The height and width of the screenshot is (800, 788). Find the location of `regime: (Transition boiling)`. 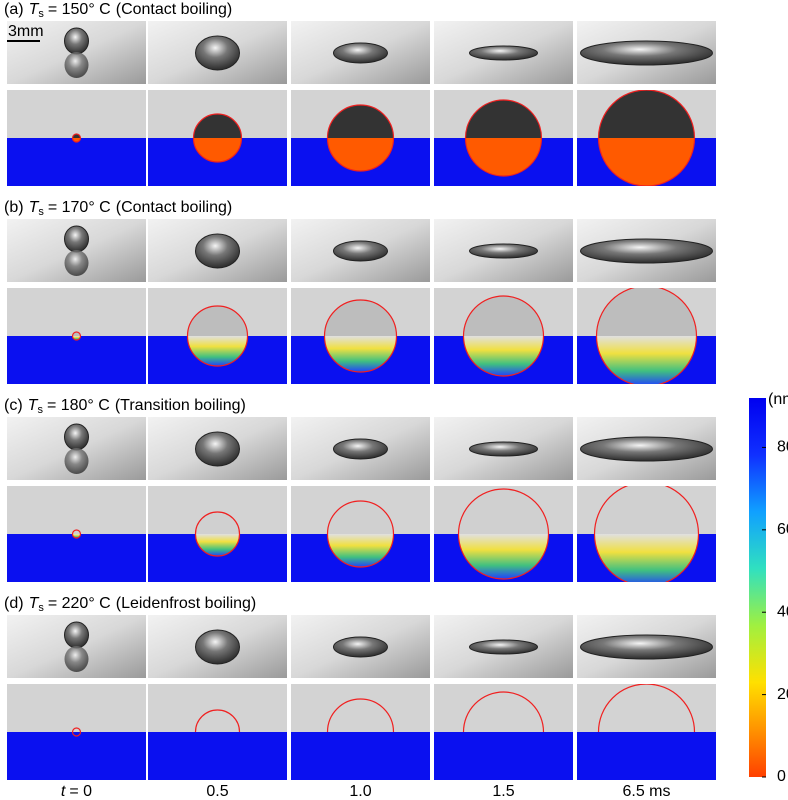

regime: (Transition boiling) is located at coordinates (180, 405).